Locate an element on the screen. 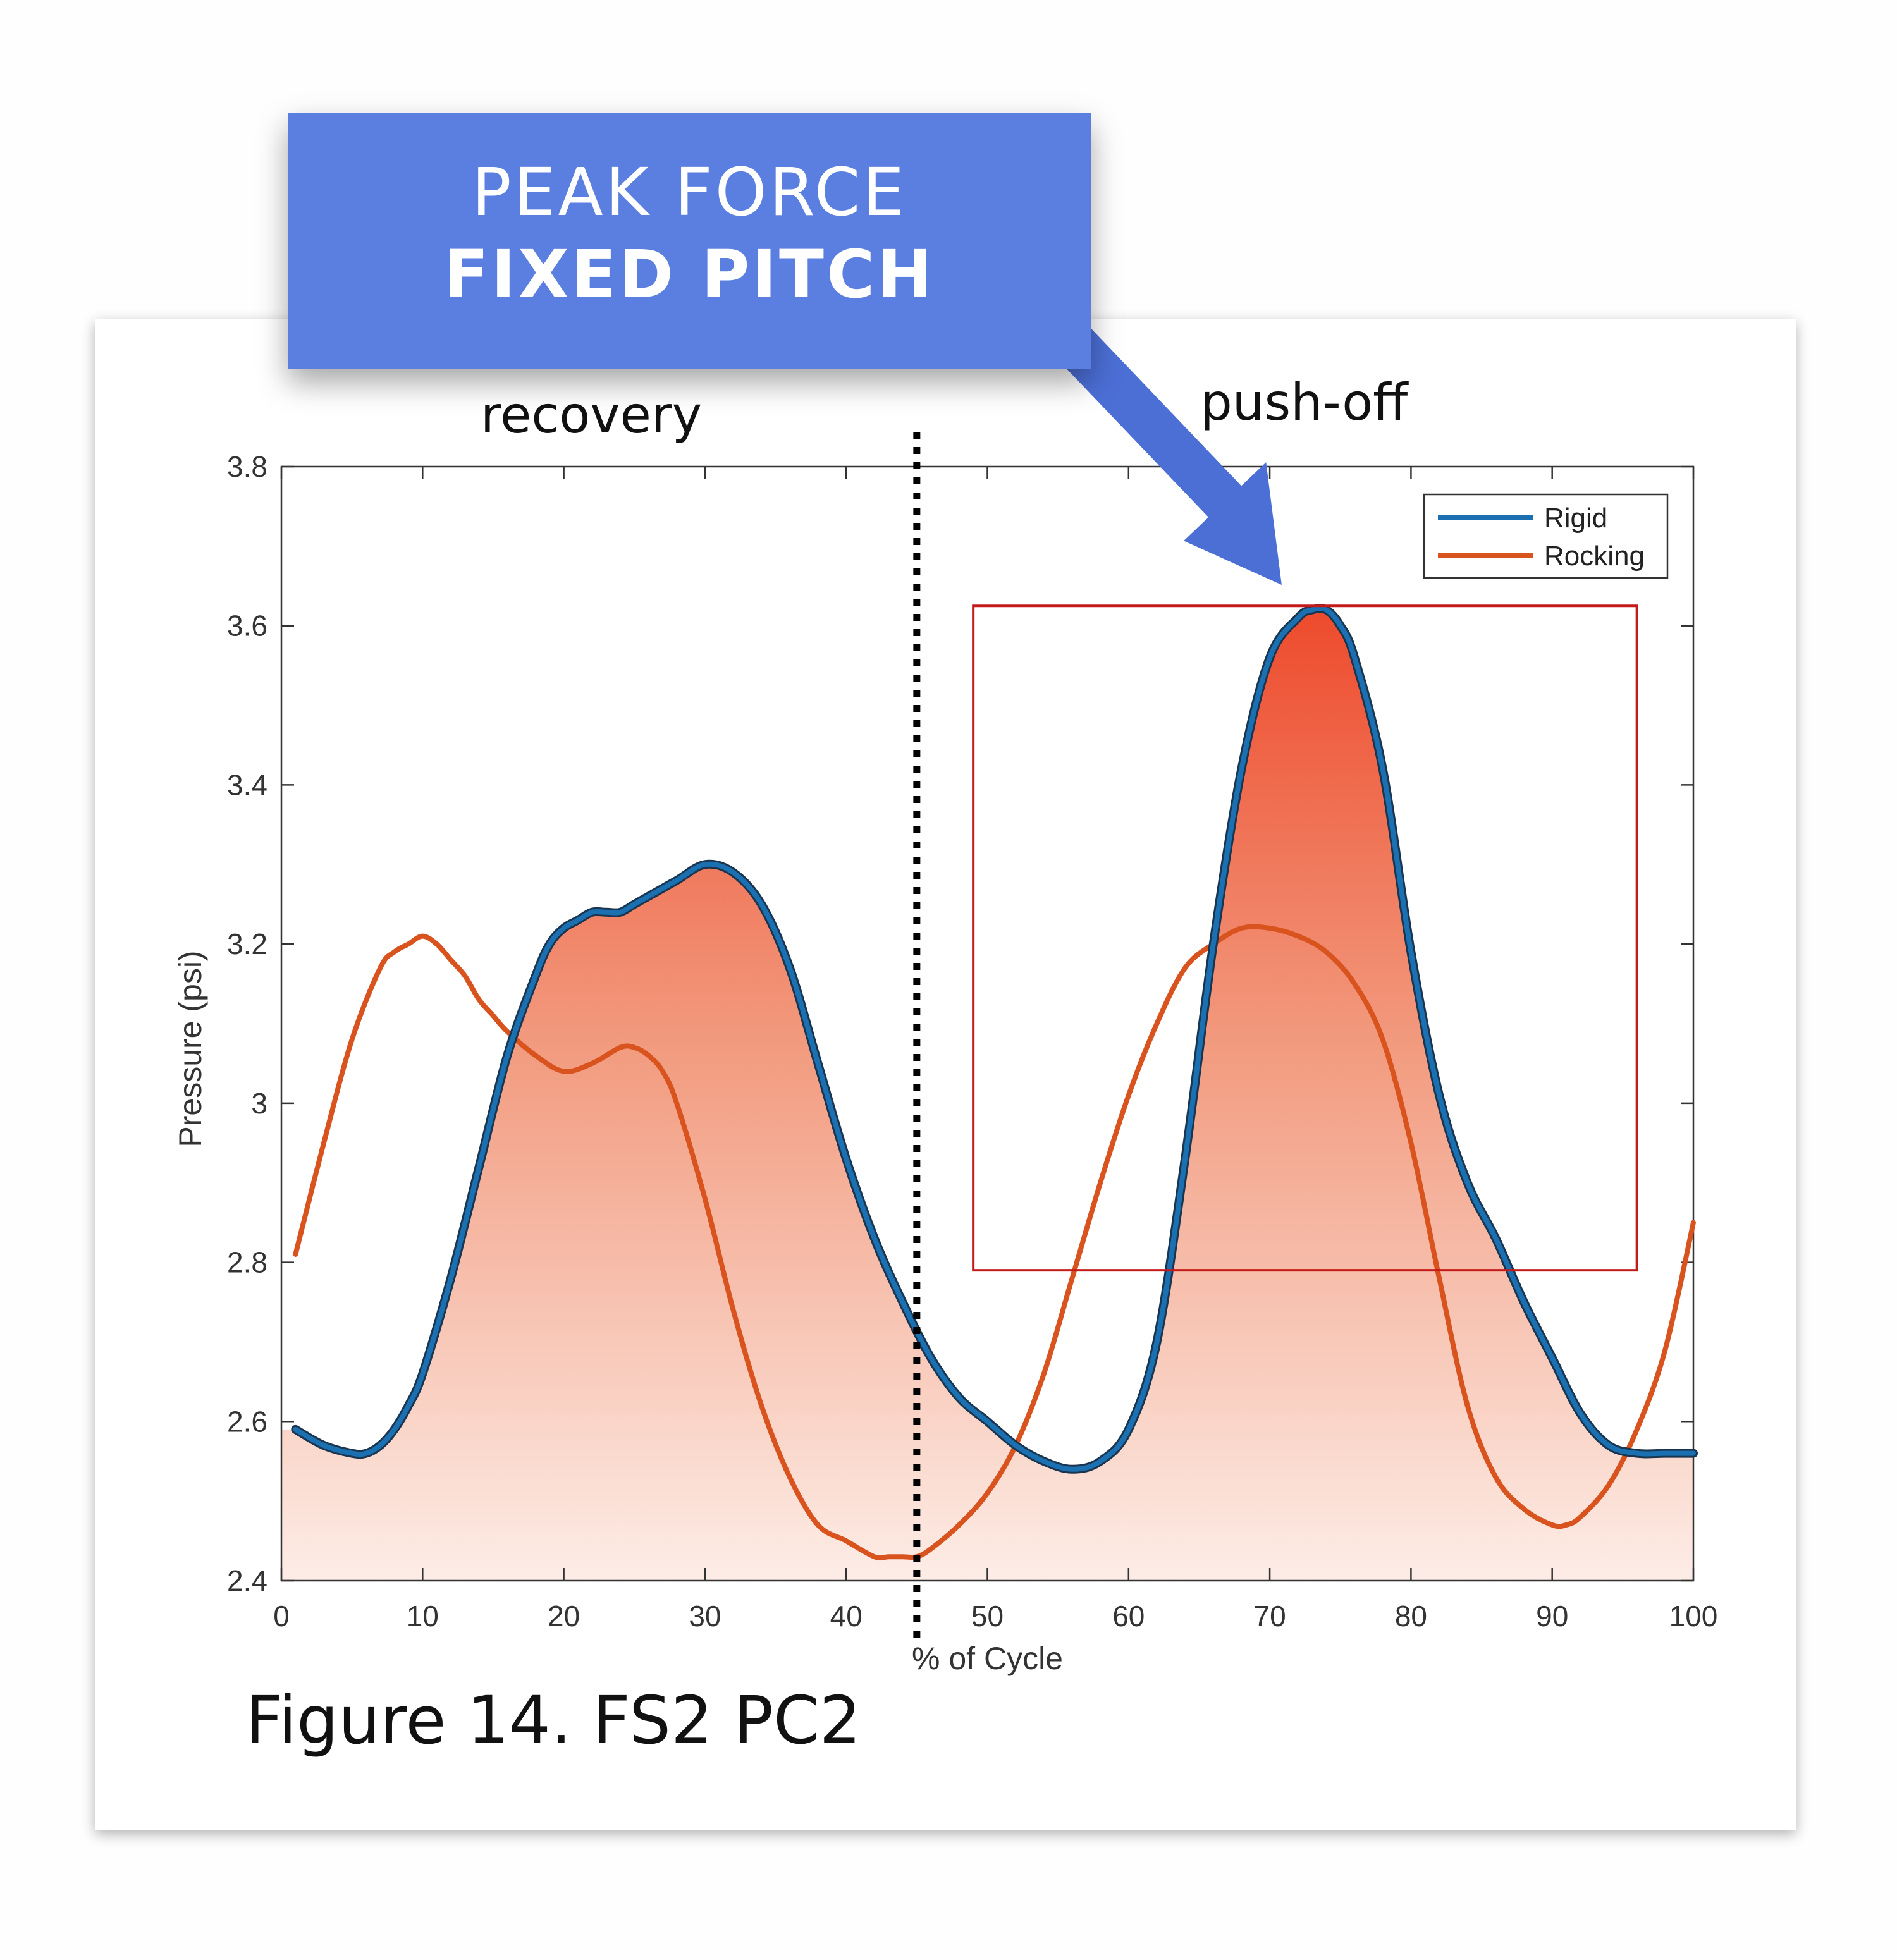  x-tick-label: 20 is located at coordinates (564, 1616).